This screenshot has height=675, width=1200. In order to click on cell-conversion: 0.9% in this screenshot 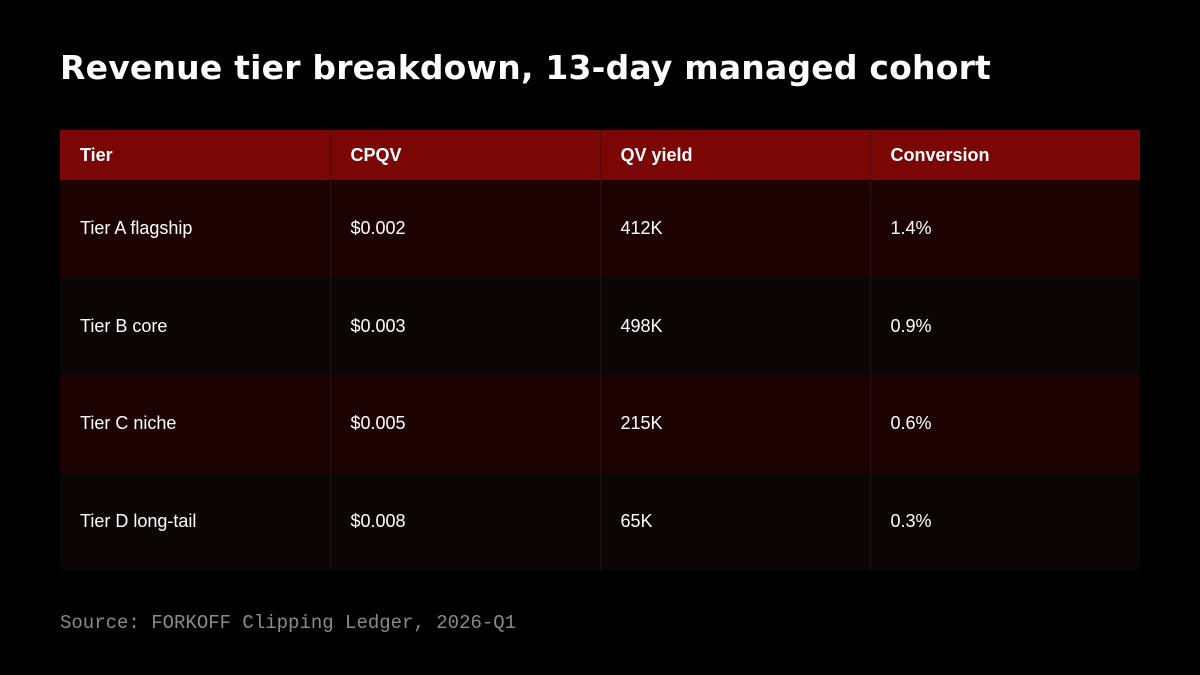, I will do `click(911, 325)`.